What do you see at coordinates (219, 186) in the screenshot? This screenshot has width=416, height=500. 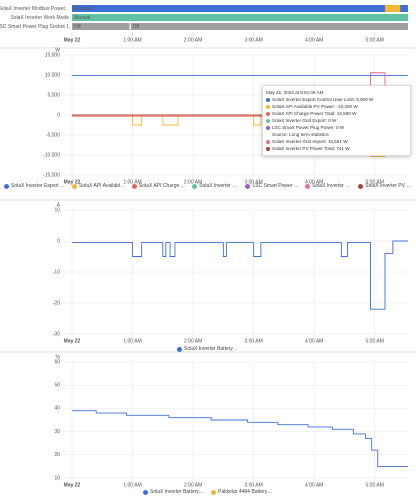 I see `legend-label: SolaX Inverter Grid Export` at bounding box center [219, 186].